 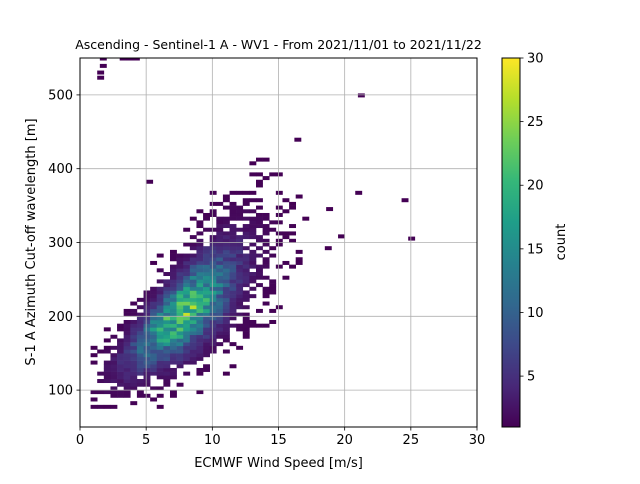 I want to click on colorbar-tick-label: 20, so click(x=535, y=186).